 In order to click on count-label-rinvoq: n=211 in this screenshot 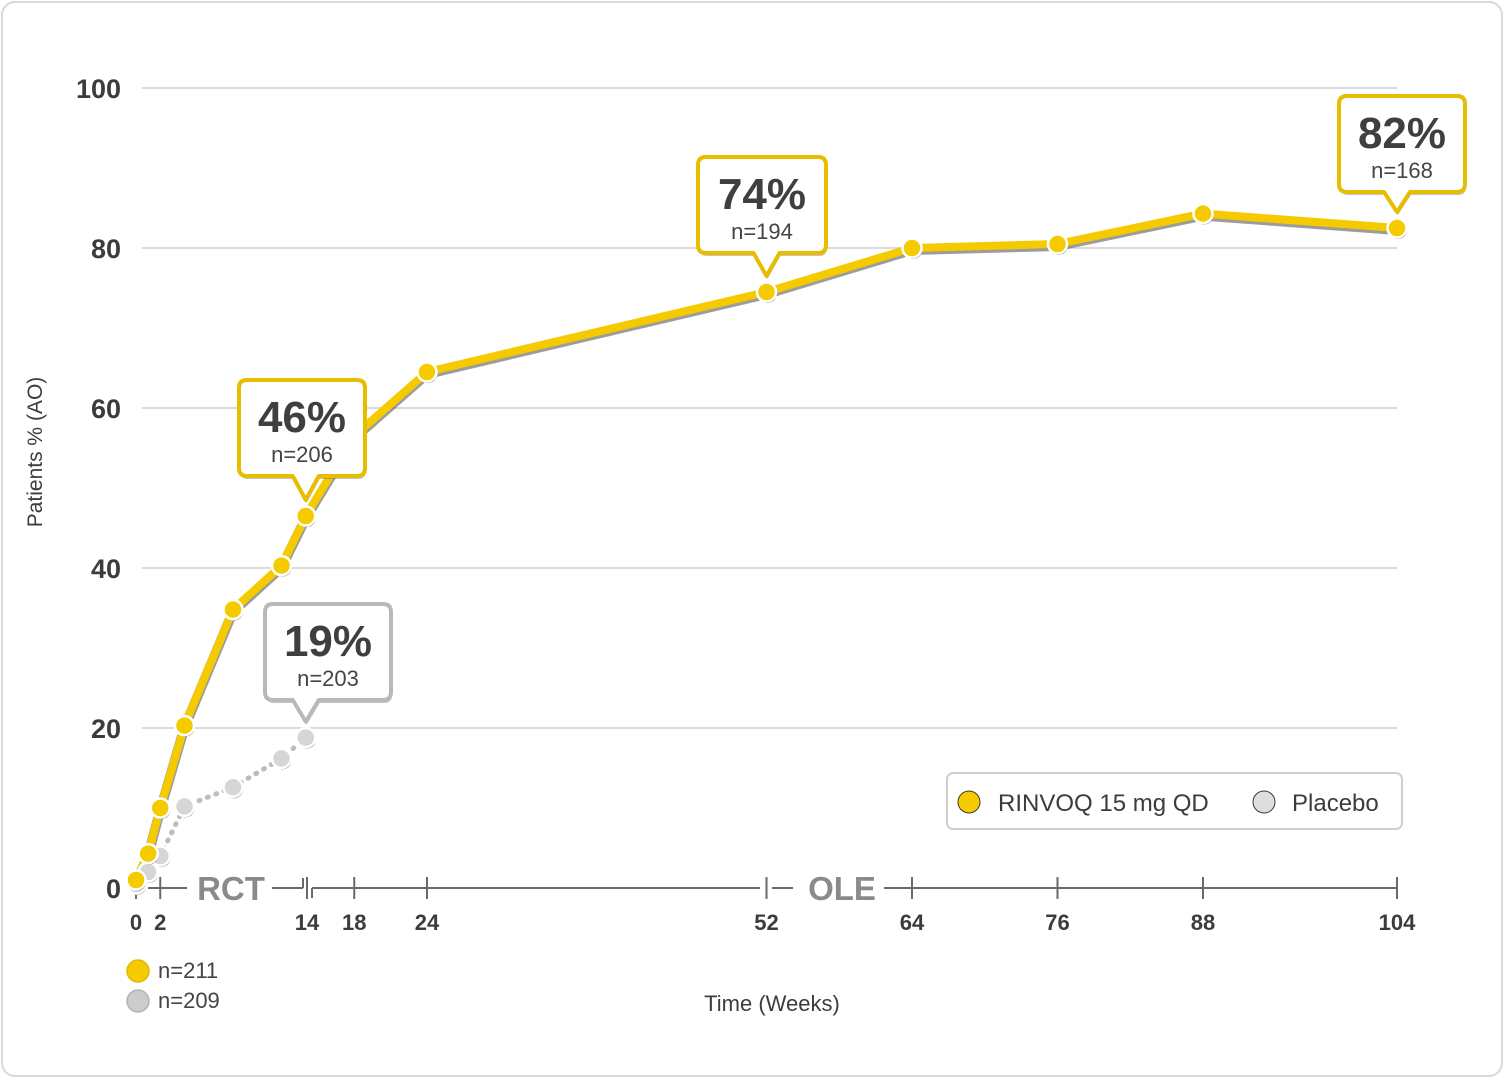, I will do `click(188, 970)`.